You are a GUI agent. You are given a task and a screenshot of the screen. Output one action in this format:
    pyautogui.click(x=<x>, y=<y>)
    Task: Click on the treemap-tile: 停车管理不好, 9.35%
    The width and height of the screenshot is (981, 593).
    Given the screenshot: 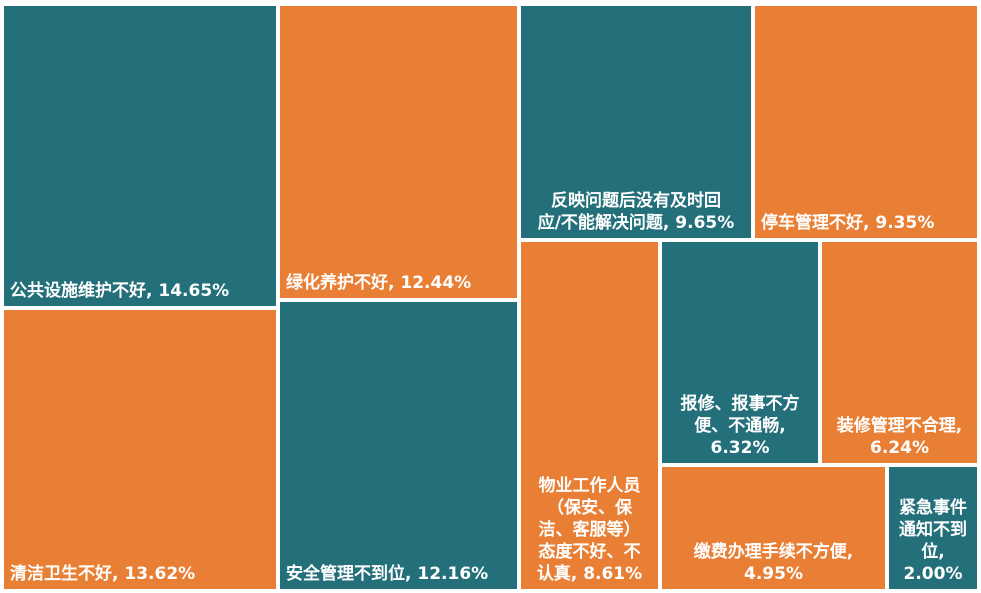 What is the action you would take?
    pyautogui.click(x=866, y=122)
    